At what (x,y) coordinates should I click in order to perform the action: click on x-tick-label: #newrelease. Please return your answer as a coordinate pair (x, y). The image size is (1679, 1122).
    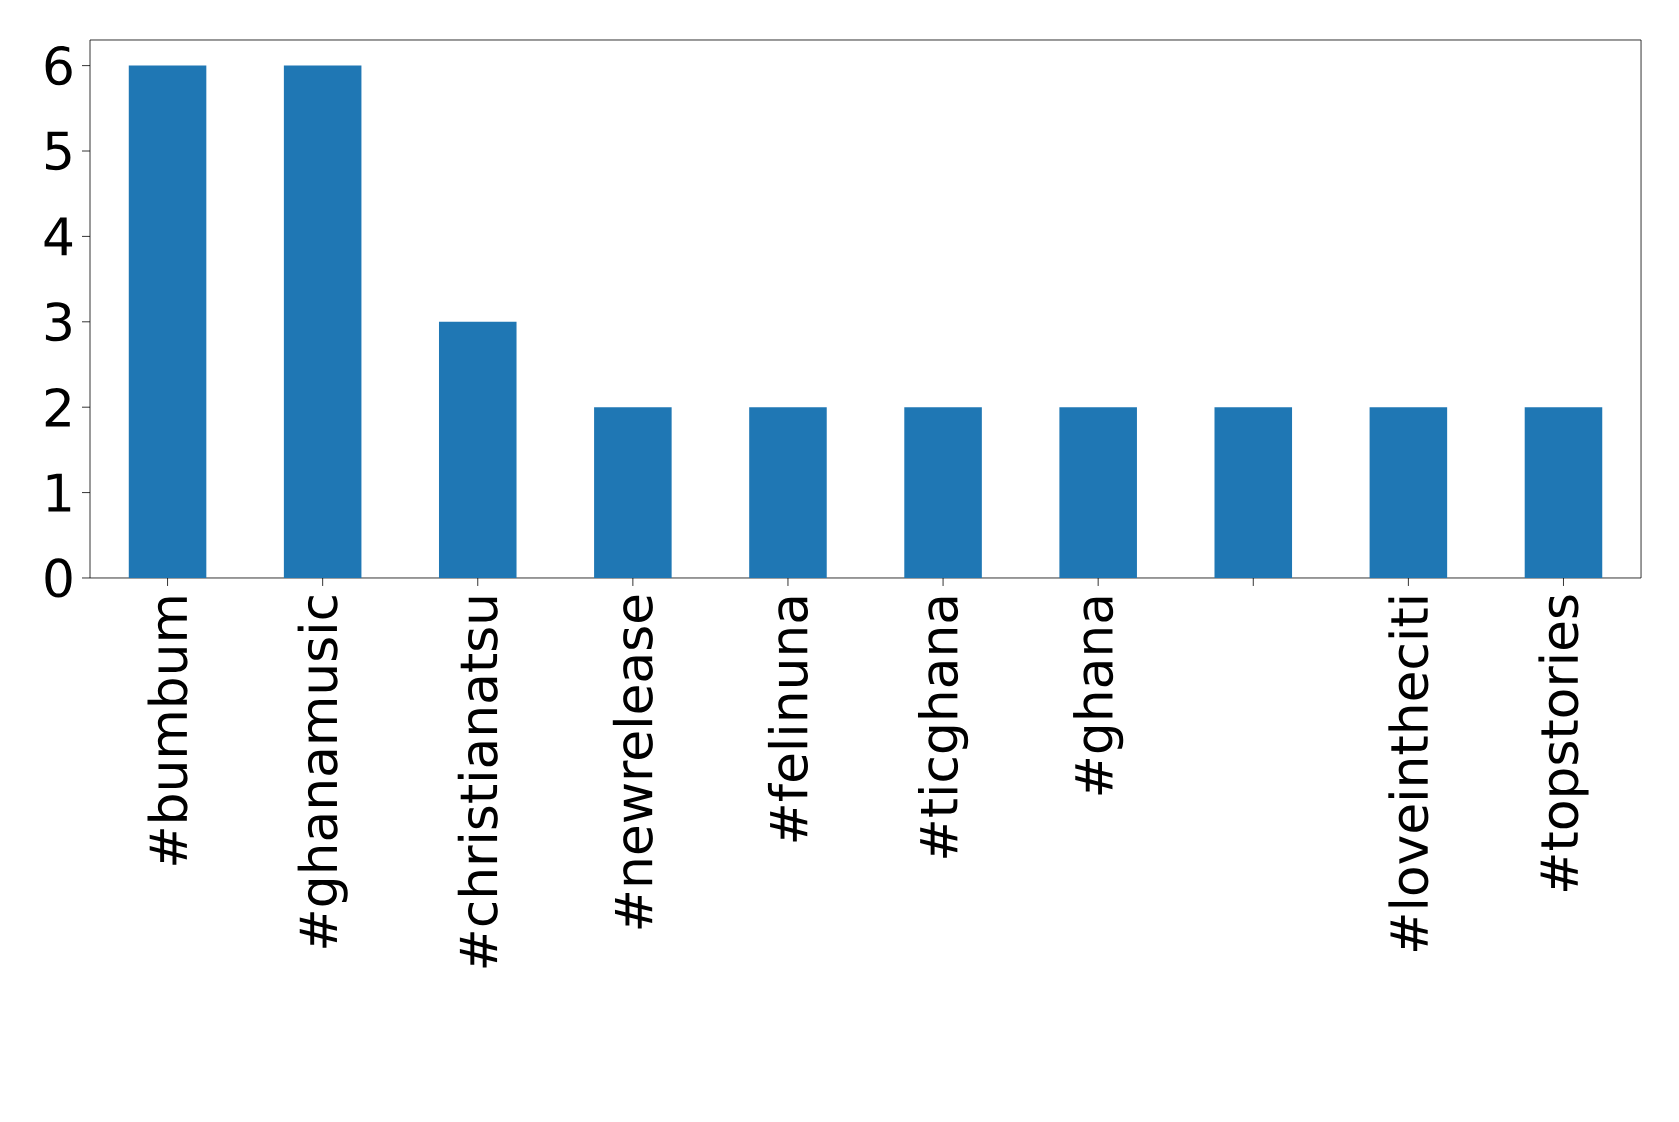
    Looking at the image, I should click on (632, 762).